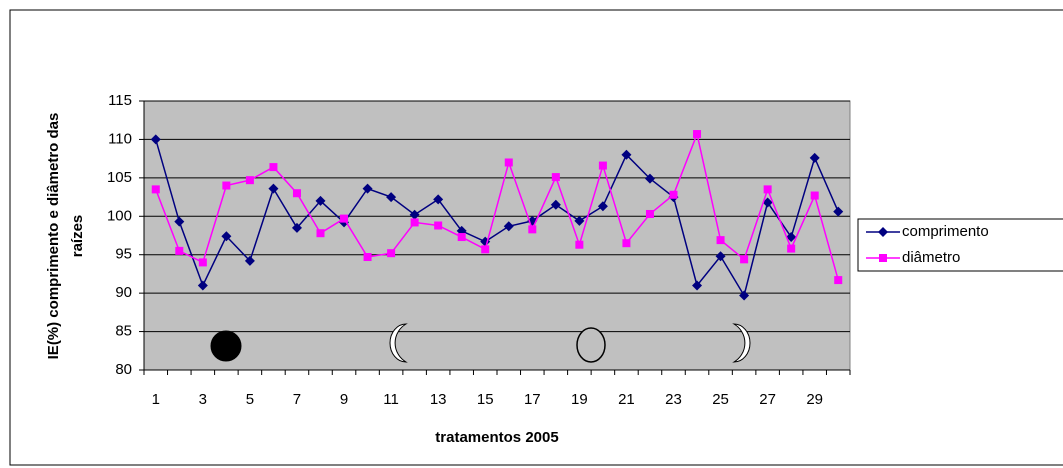 Image resolution: width=1063 pixels, height=468 pixels. I want to click on x-axis-title: tratamentos 2005, so click(496, 437).